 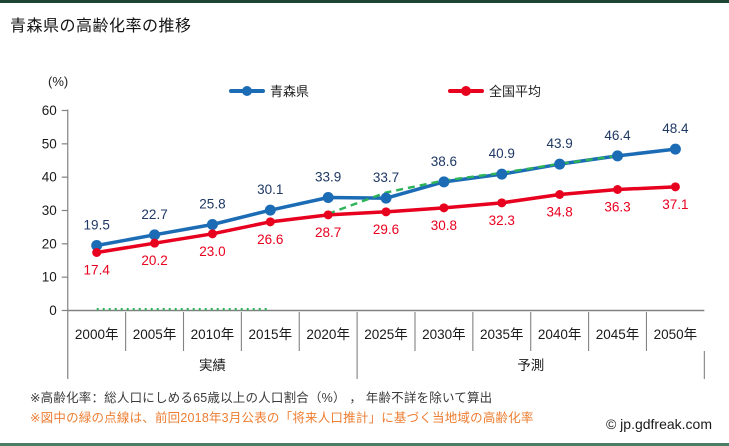 What do you see at coordinates (364, 444) in the screenshot?
I see `bottom-border` at bounding box center [364, 444].